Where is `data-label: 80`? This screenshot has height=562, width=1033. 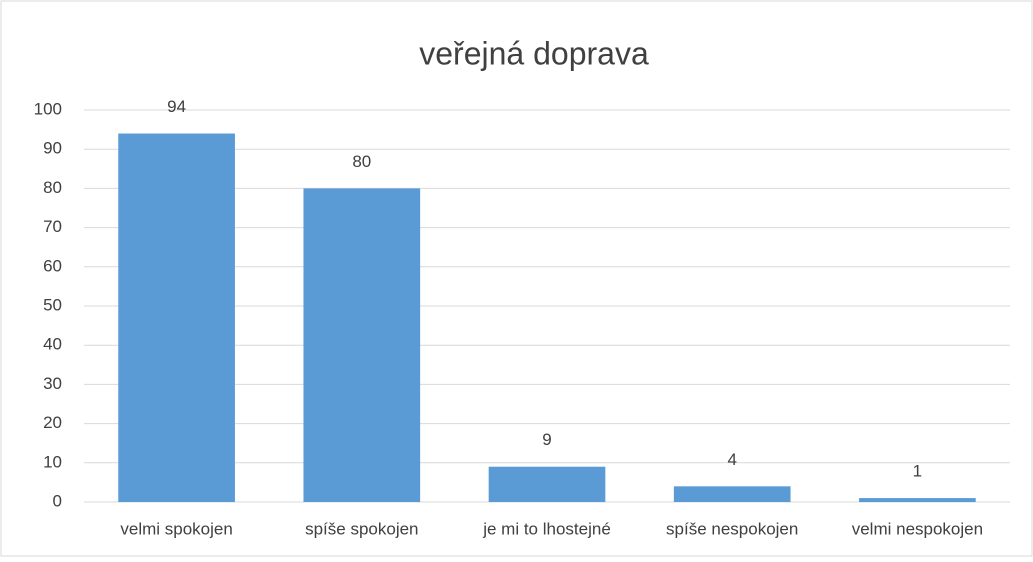 data-label: 80 is located at coordinates (361, 161).